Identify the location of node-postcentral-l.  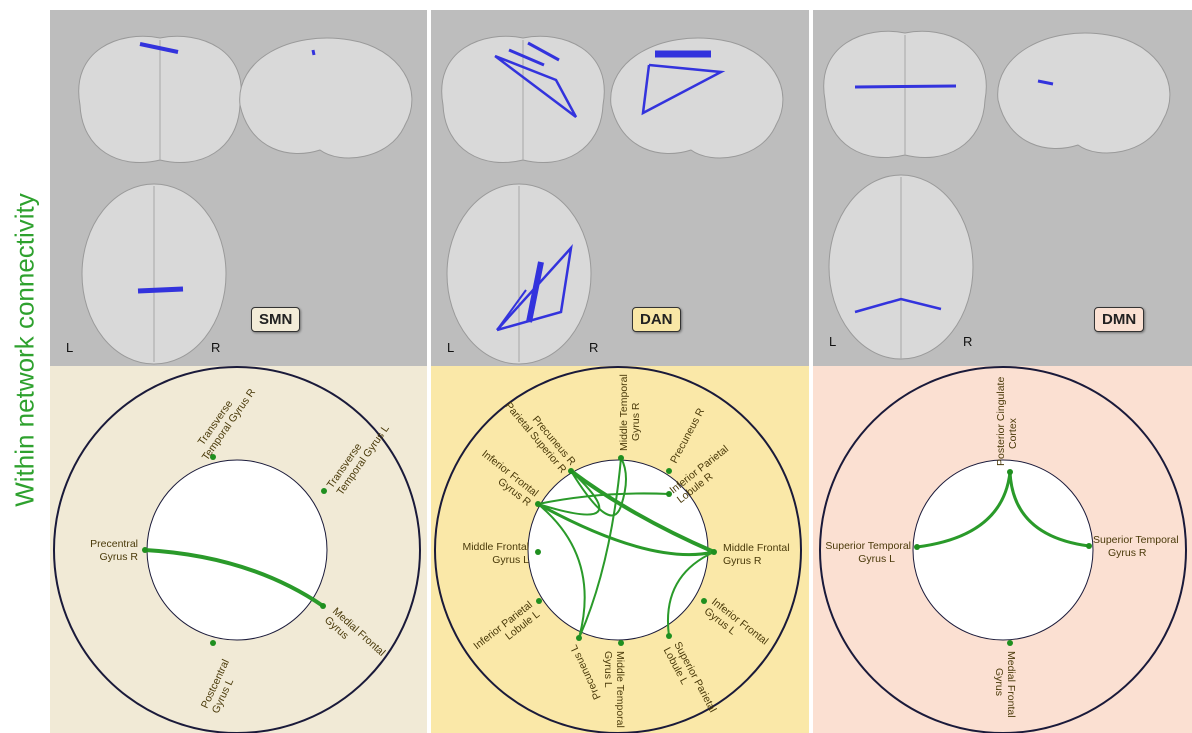
(213, 643).